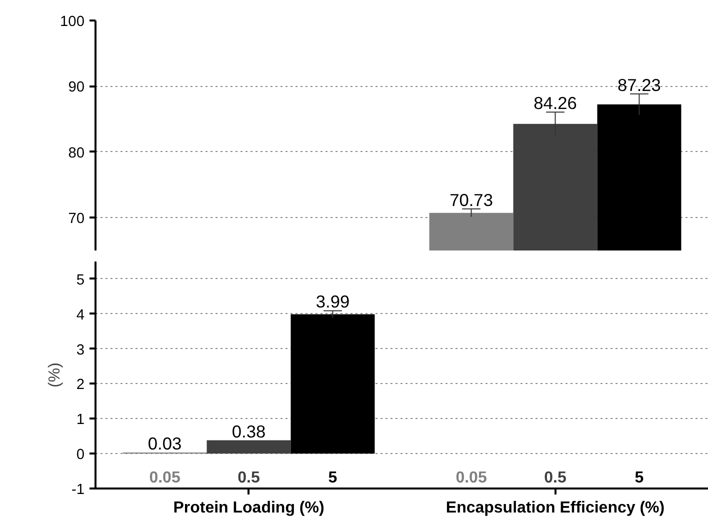 The image size is (708, 519). Describe the element at coordinates (80, 350) in the screenshot. I see `y-tick-label: 3` at that location.